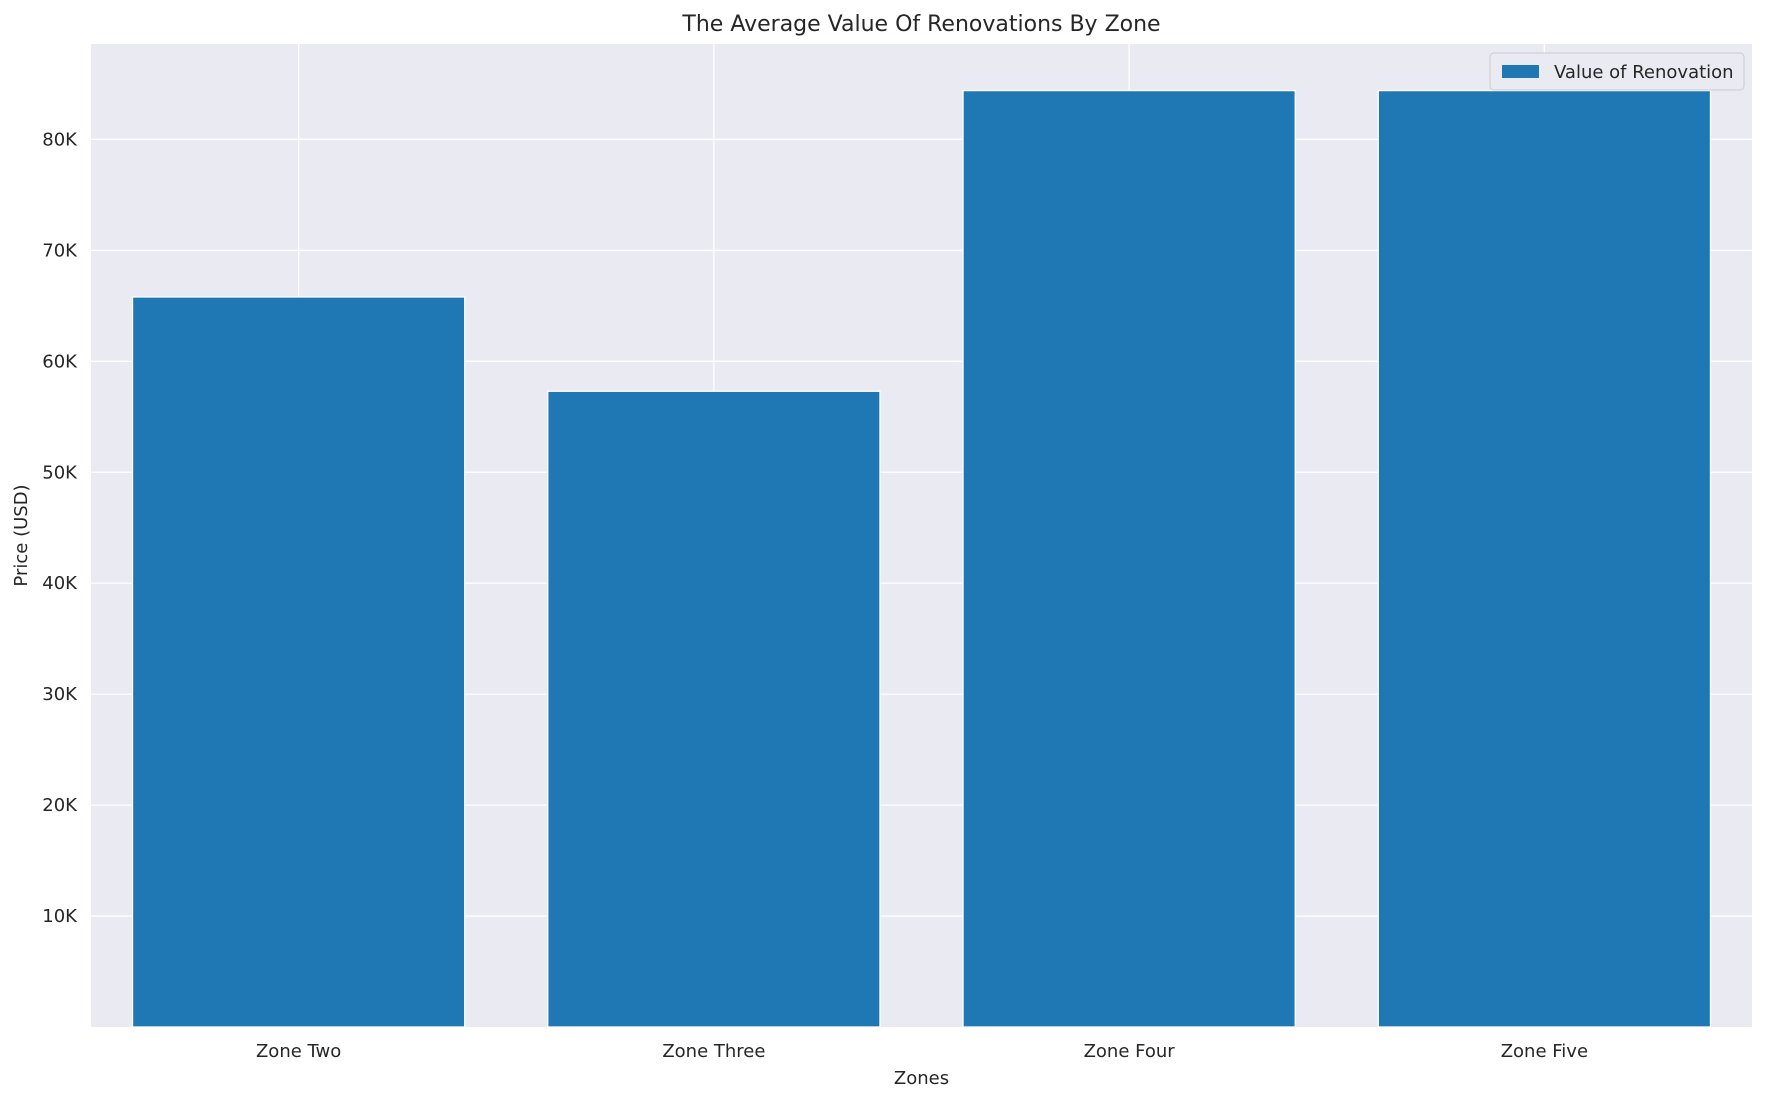 This screenshot has width=1779, height=1097. Describe the element at coordinates (60, 472) in the screenshot. I see `y-tick-label: 50K` at that location.